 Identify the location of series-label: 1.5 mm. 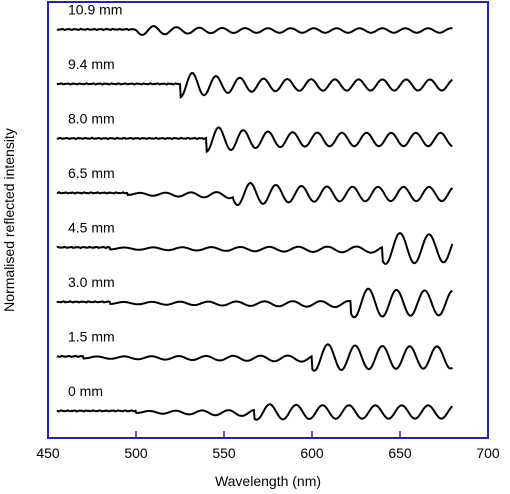
(91, 337).